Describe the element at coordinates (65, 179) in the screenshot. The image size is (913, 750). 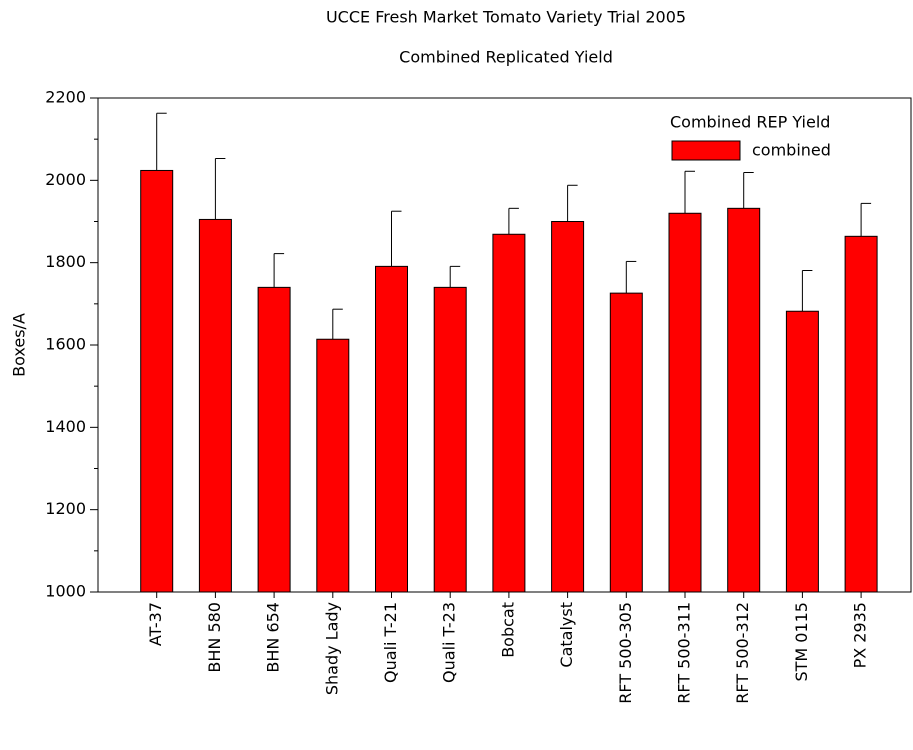
I see `y-tick-label: 2000` at that location.